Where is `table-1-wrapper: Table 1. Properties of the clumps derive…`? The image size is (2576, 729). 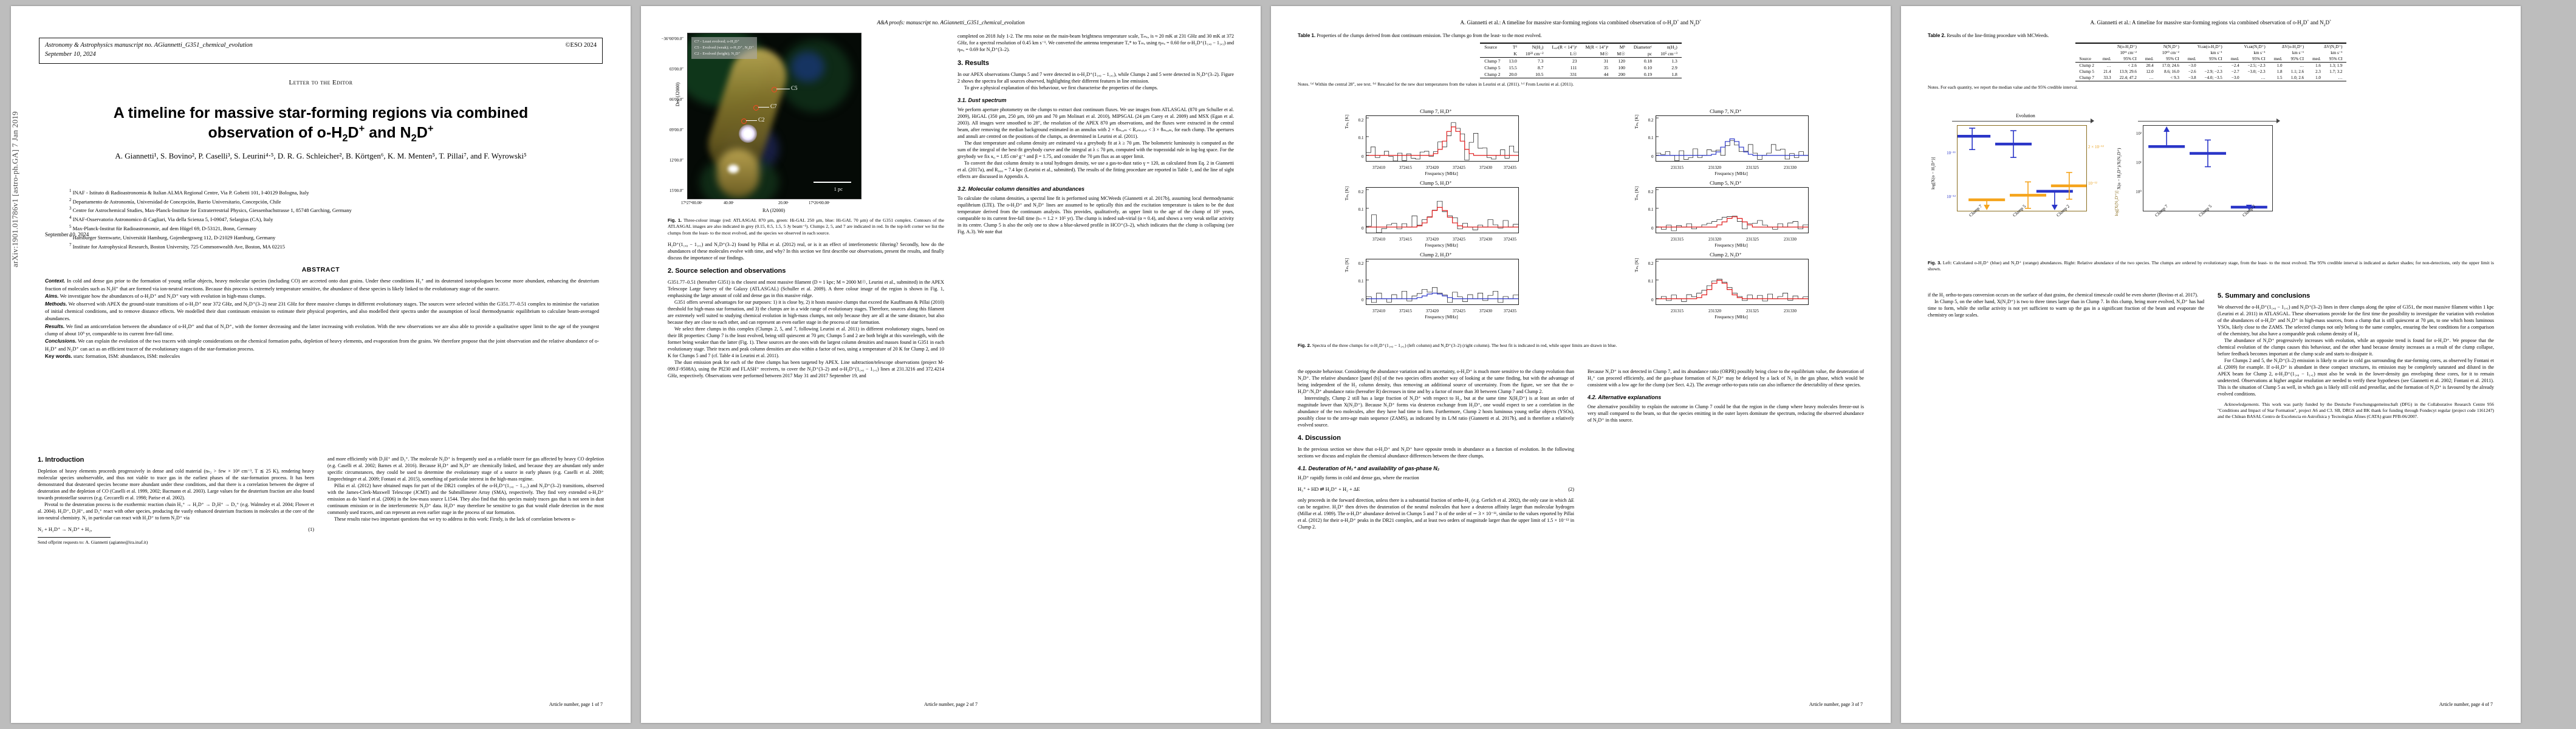 table-1-wrapper: Table 1. Properties of the clumps derive… is located at coordinates (1581, 60).